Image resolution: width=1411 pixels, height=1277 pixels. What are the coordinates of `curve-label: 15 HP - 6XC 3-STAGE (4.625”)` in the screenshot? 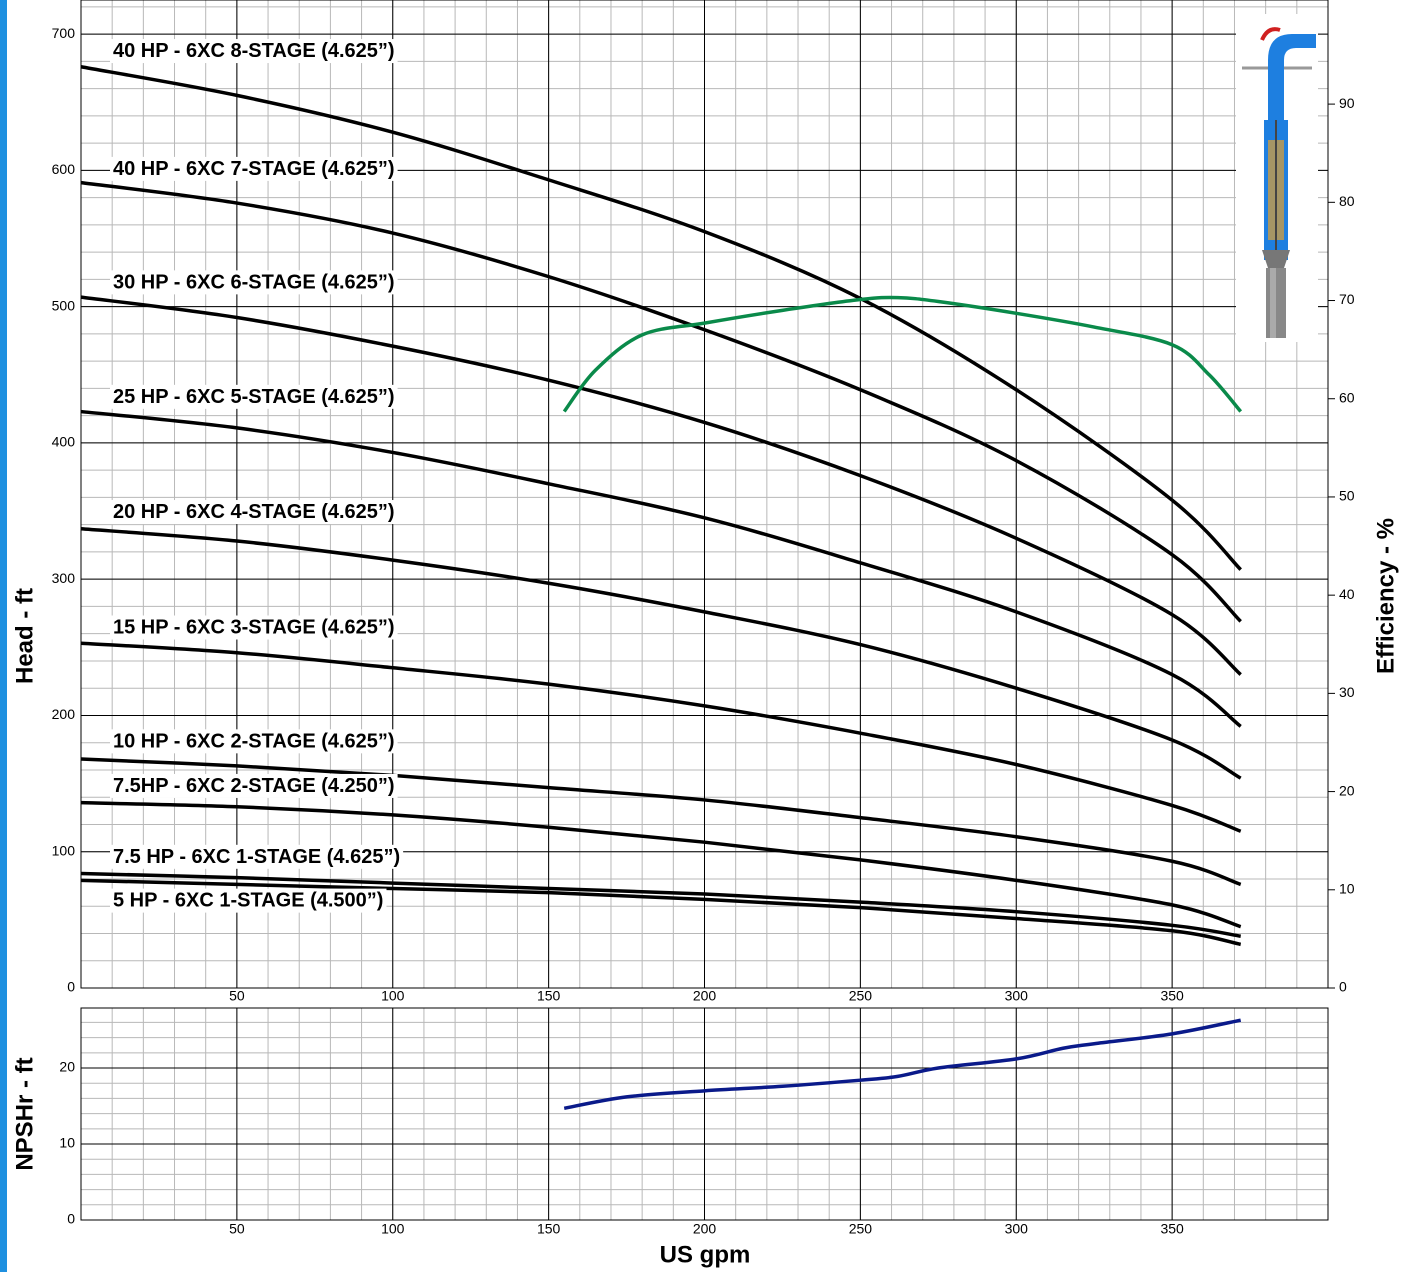 It's located at (254, 628).